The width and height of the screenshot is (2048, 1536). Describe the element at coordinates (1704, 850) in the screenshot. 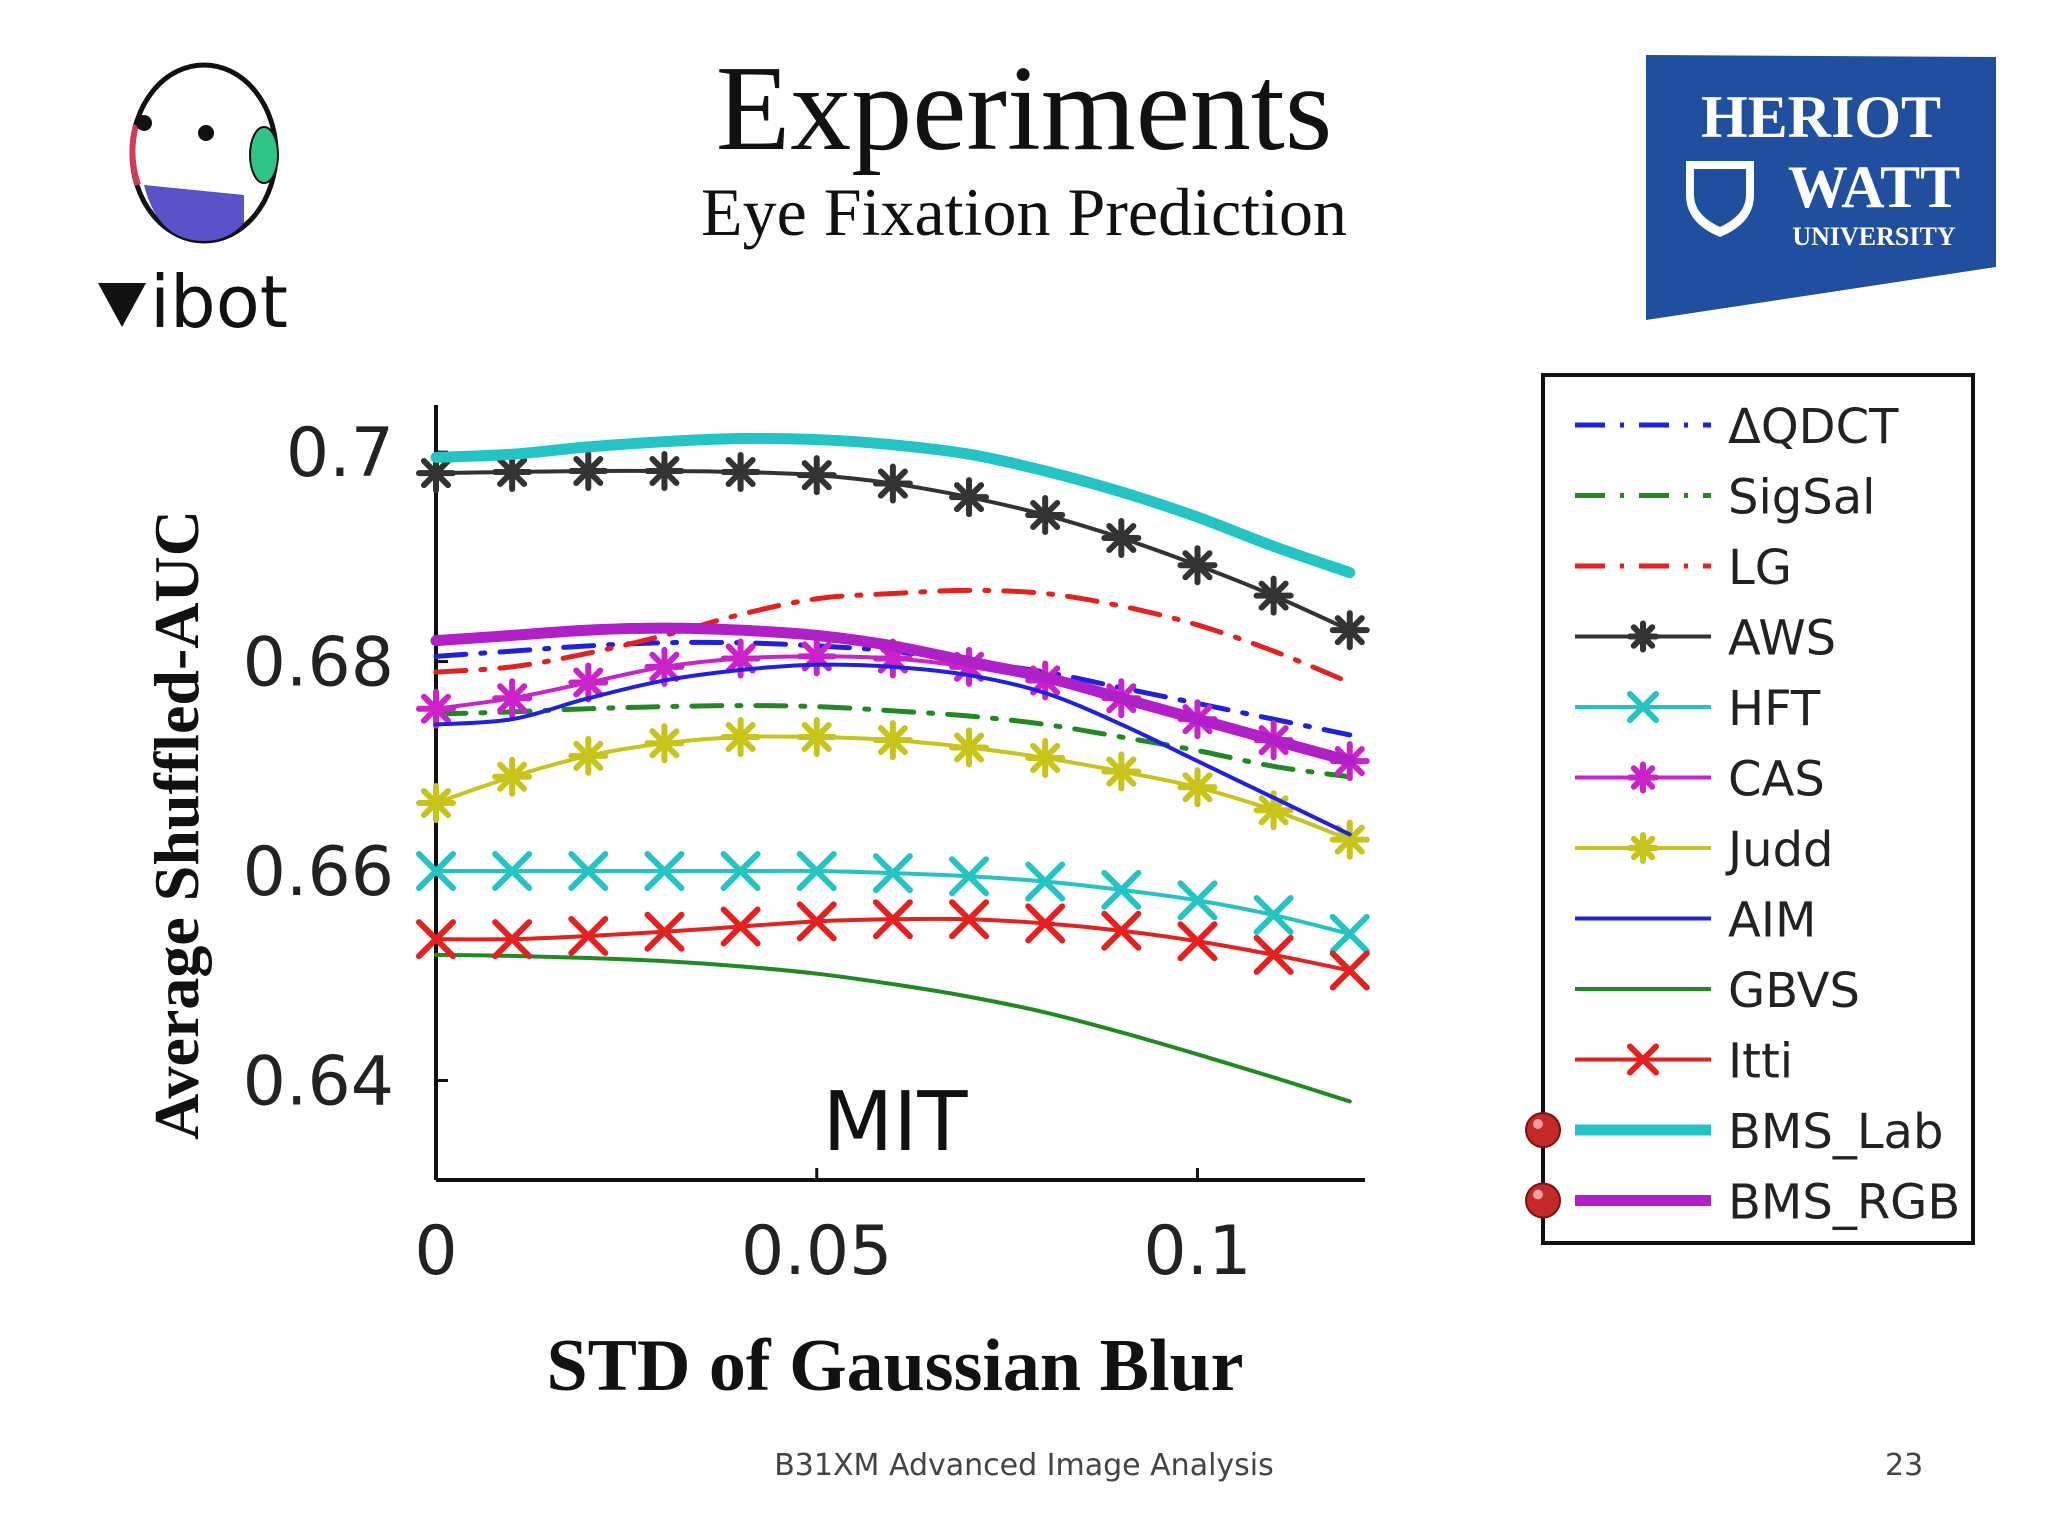

I see `legend-item: Judd` at that location.